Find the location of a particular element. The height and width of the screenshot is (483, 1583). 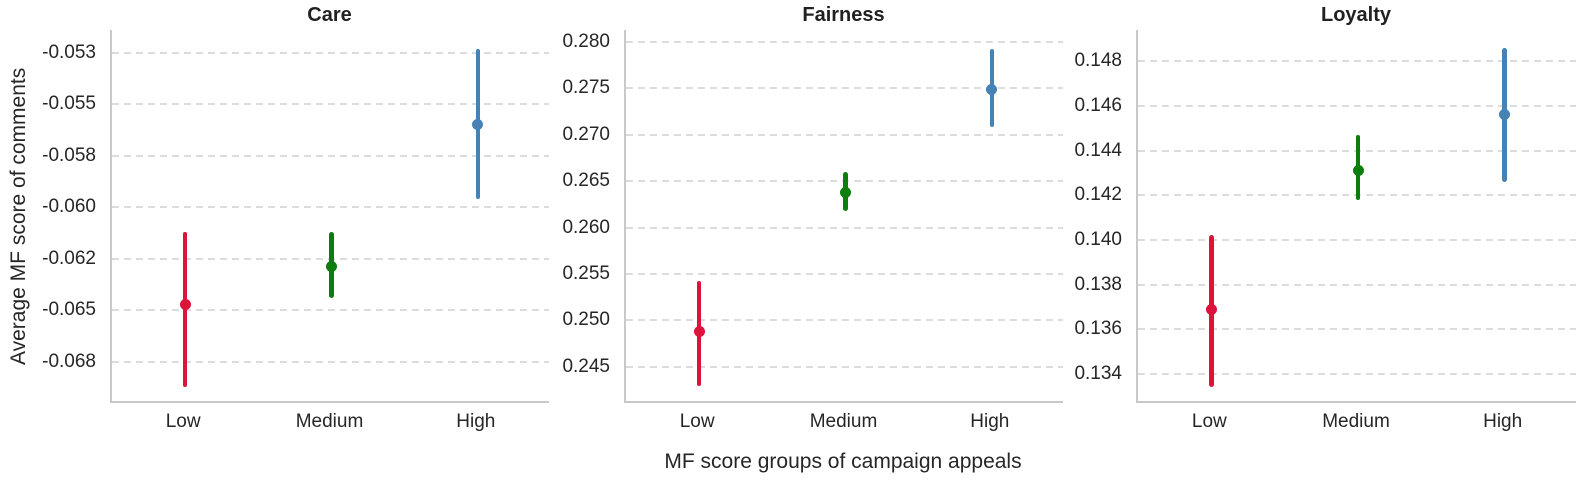

y-tick-label-care: -0.055 is located at coordinates (69, 104).